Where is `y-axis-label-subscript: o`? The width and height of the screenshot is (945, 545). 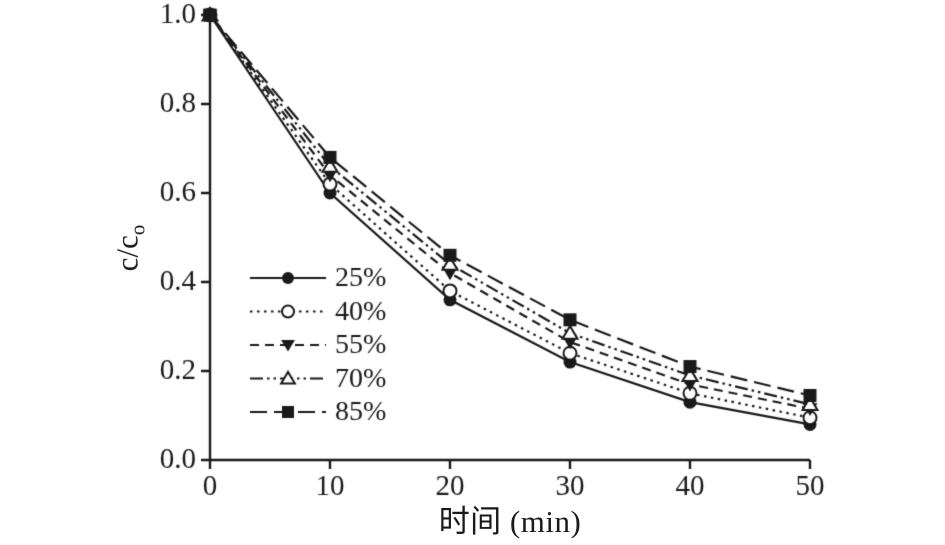
y-axis-label-subscript: o is located at coordinates (137, 230).